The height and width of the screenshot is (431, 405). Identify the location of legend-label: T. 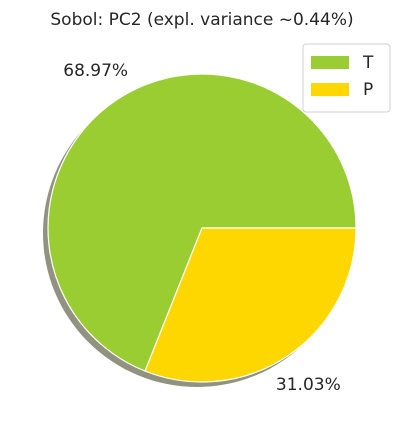
(368, 63).